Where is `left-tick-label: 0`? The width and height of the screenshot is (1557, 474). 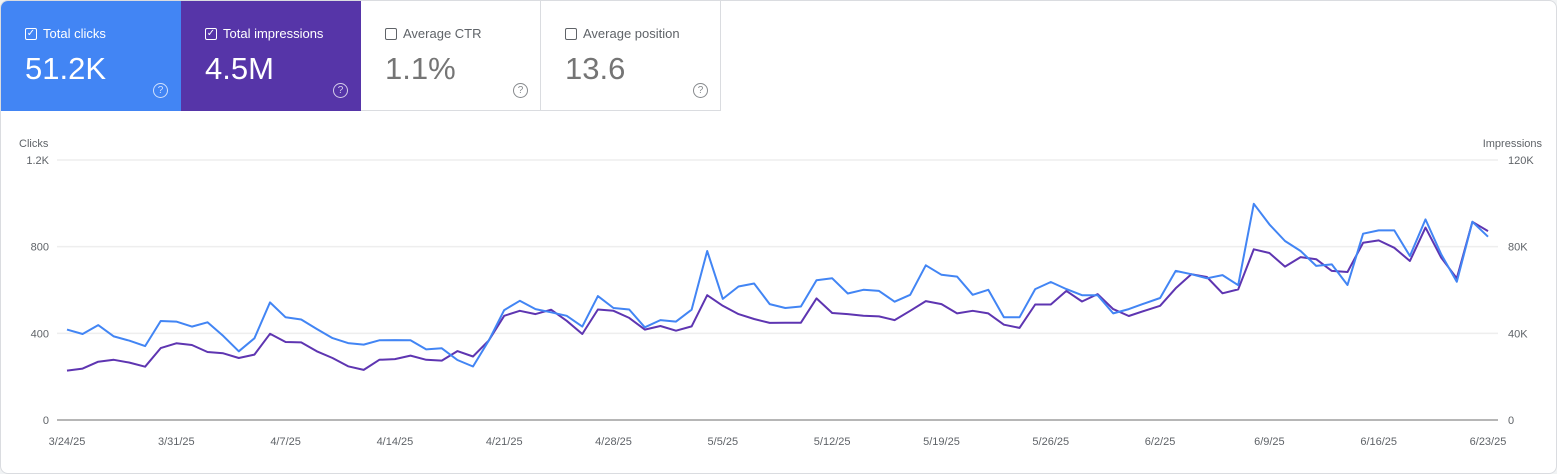
left-tick-label: 0 is located at coordinates (46, 421).